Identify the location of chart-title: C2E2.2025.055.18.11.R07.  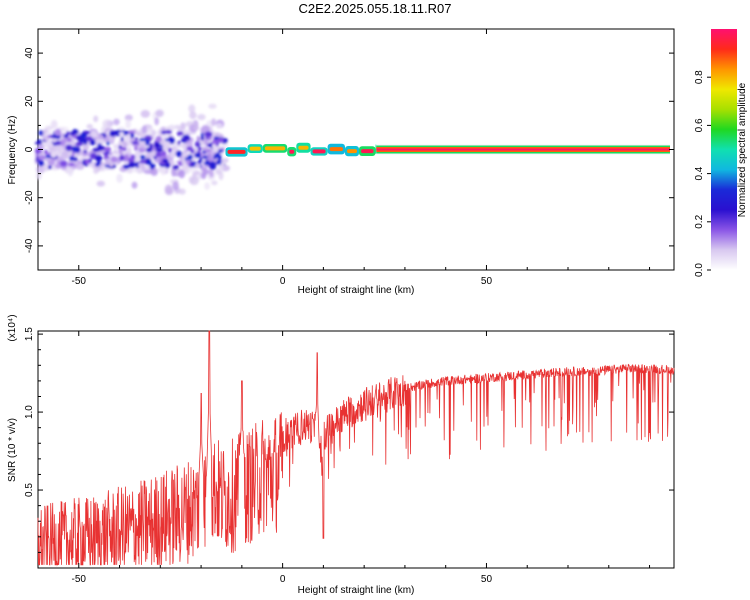
(375, 8).